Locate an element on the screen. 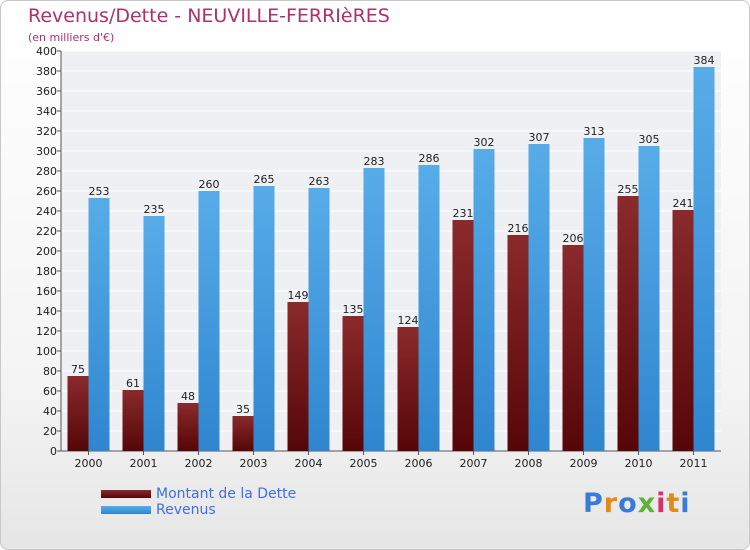  bar-debt-label: 216 is located at coordinates (518, 228).